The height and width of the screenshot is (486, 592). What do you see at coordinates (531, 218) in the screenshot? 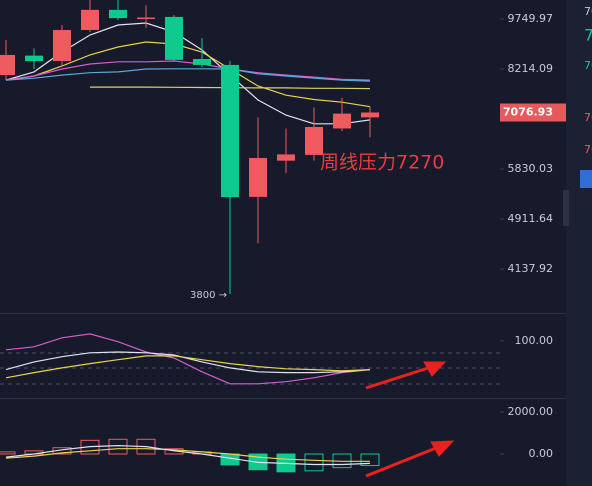
I see `y-tick-label: 4911.64` at bounding box center [531, 218].